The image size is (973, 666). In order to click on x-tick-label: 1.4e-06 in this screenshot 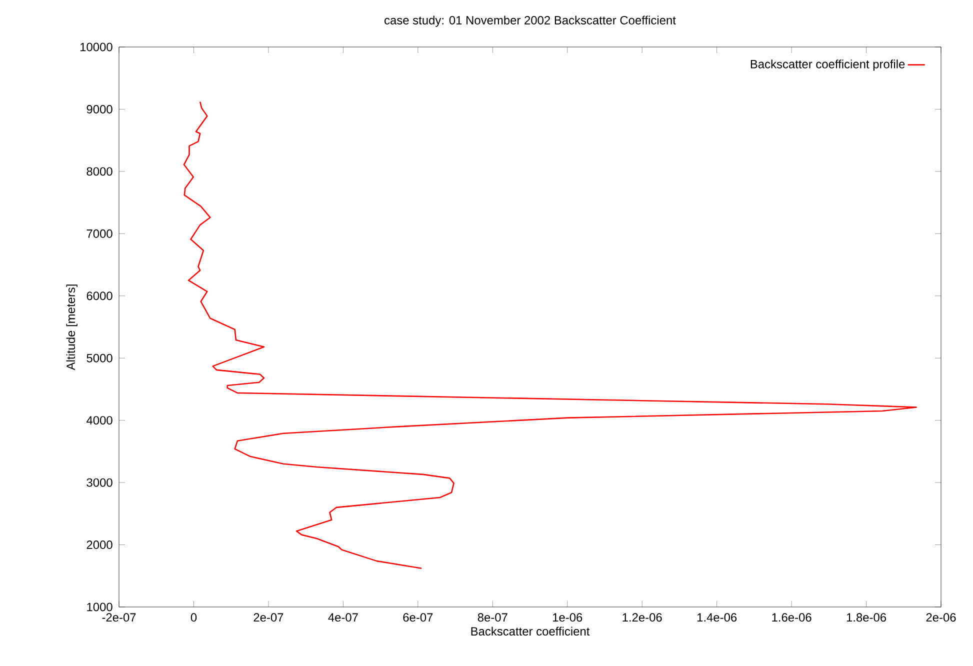, I will do `click(717, 617)`.